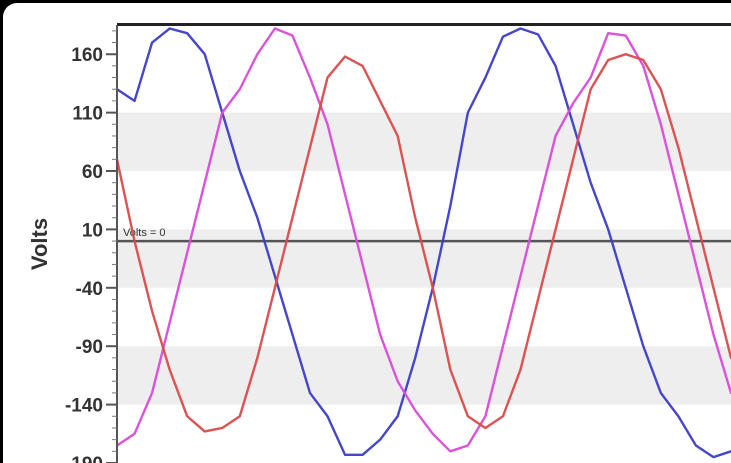 The height and width of the screenshot is (463, 731). Describe the element at coordinates (87, 55) in the screenshot. I see `y-tick-label: 160` at that location.